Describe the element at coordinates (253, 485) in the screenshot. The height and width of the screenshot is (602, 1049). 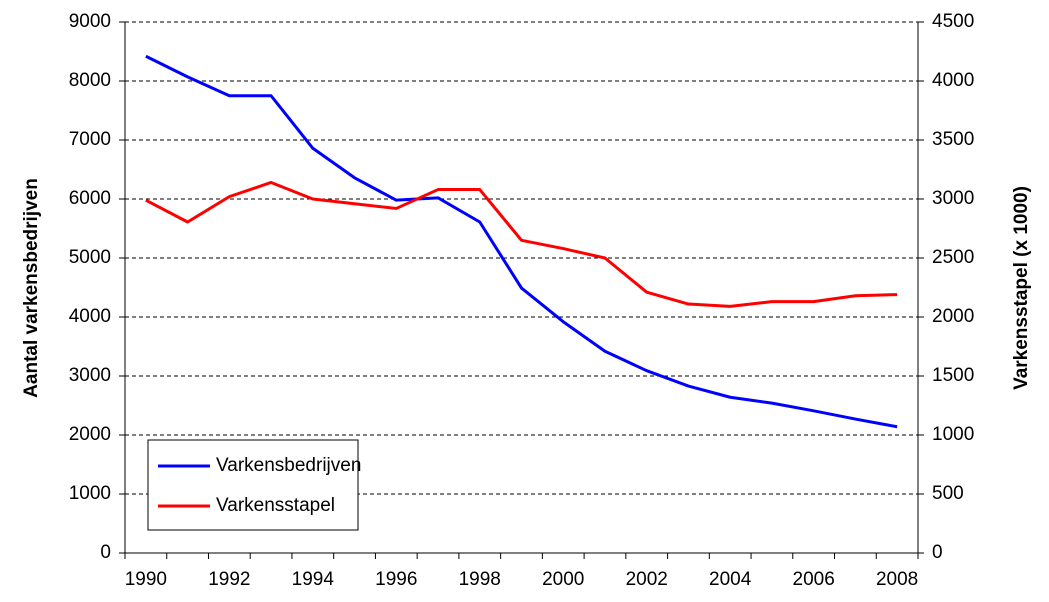
I see `legend-box` at that location.